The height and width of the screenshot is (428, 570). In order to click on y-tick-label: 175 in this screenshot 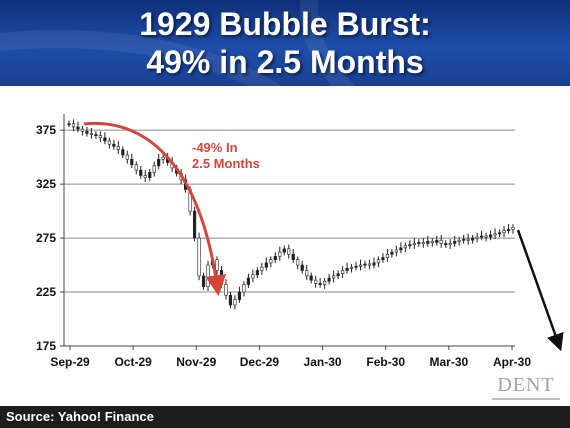, I will do `click(46, 346)`.